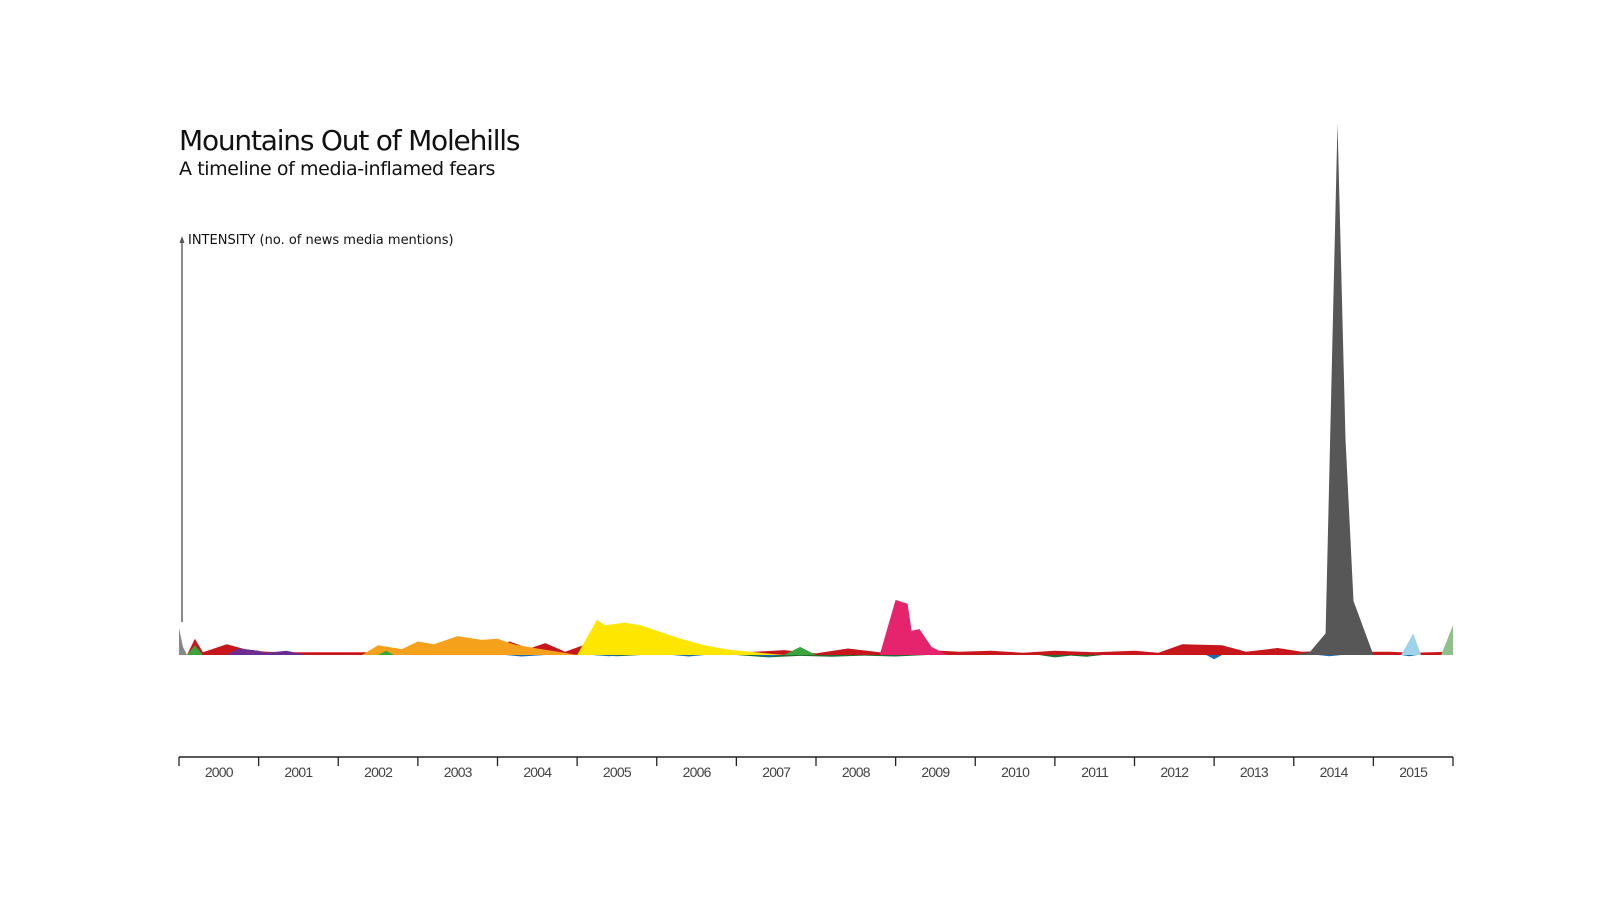  I want to click on chart-title: Mountains Out of Molehills, so click(349, 140).